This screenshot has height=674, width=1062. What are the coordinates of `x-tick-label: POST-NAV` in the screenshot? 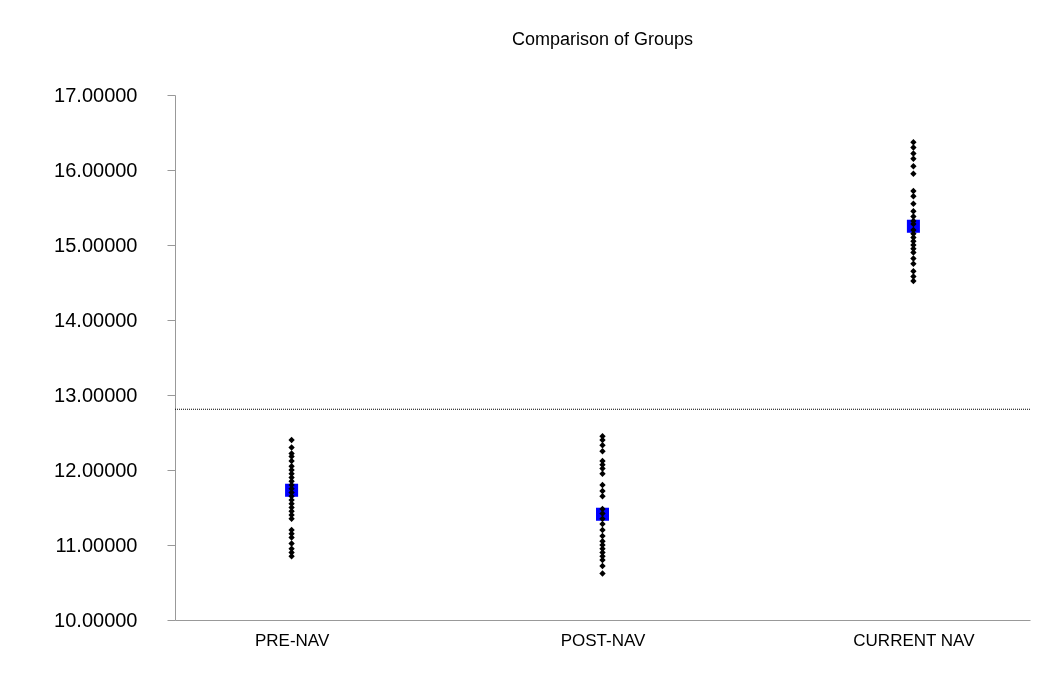 It's located at (603, 640).